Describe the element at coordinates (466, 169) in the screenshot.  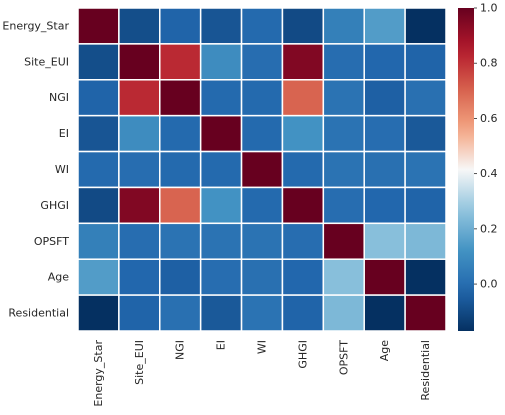
I see `colorbar-gradient` at that location.